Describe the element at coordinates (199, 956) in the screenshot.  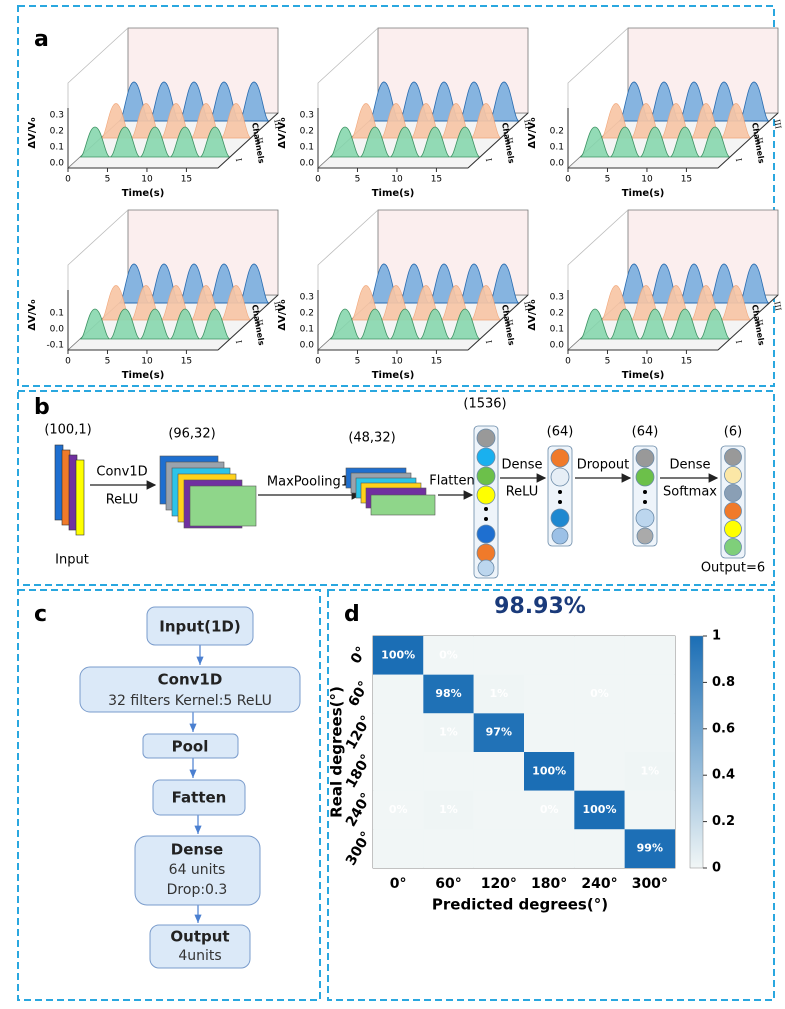
I see `flow-detail: 4units` at that location.